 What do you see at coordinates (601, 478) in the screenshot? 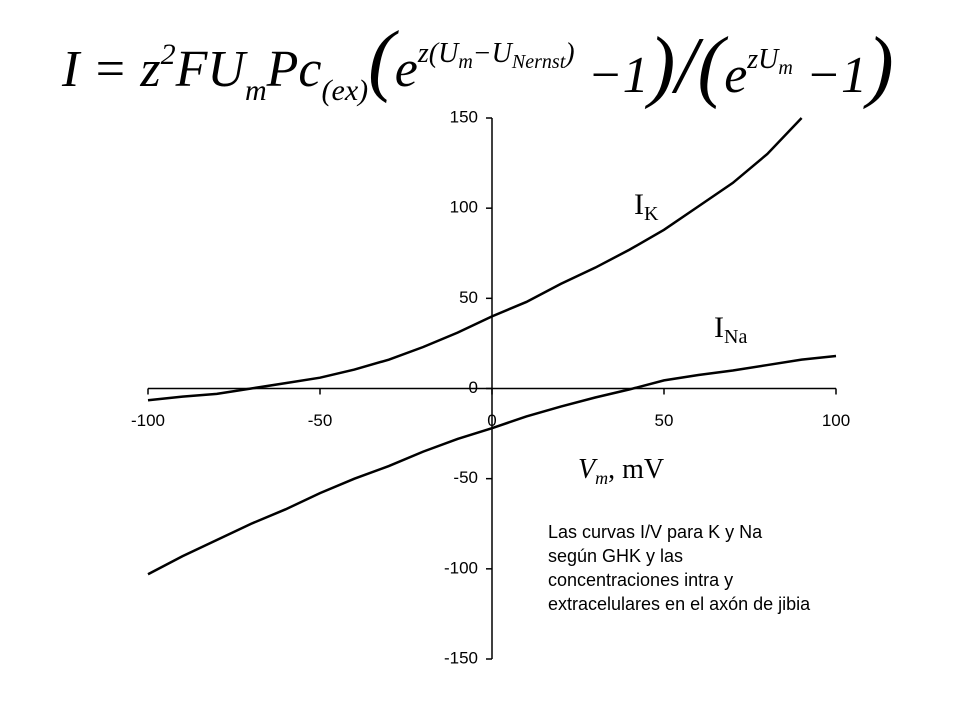
I see `x-label-sub: m` at bounding box center [601, 478].